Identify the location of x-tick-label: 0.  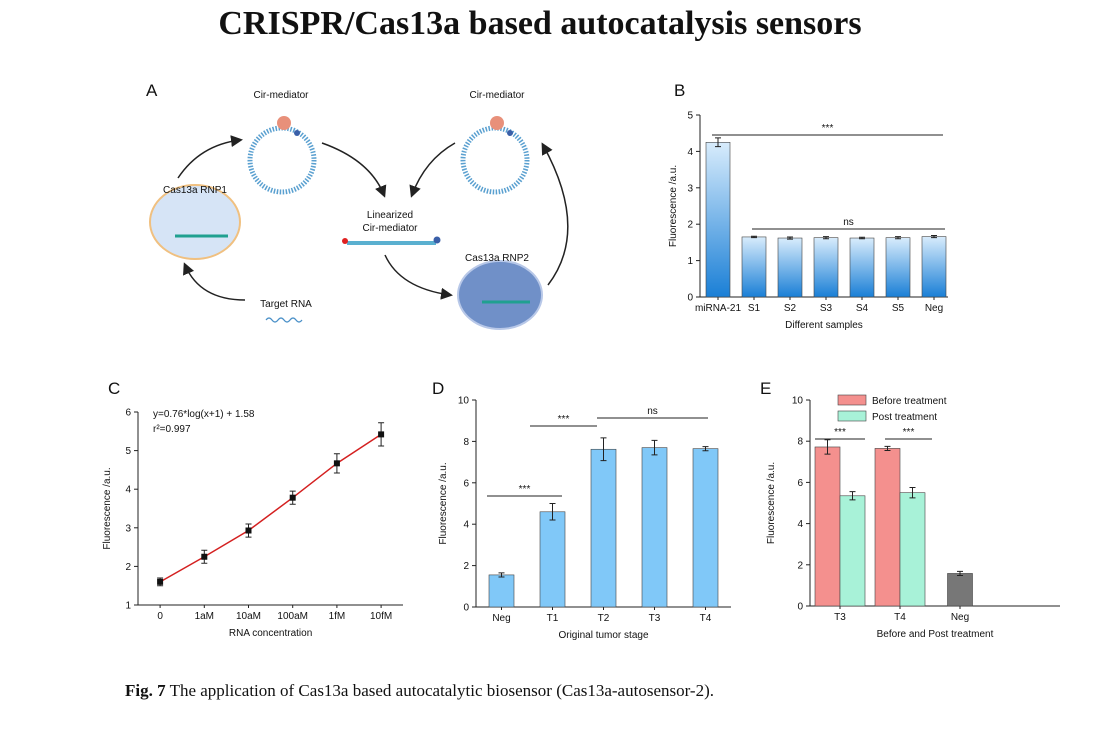
(160, 616).